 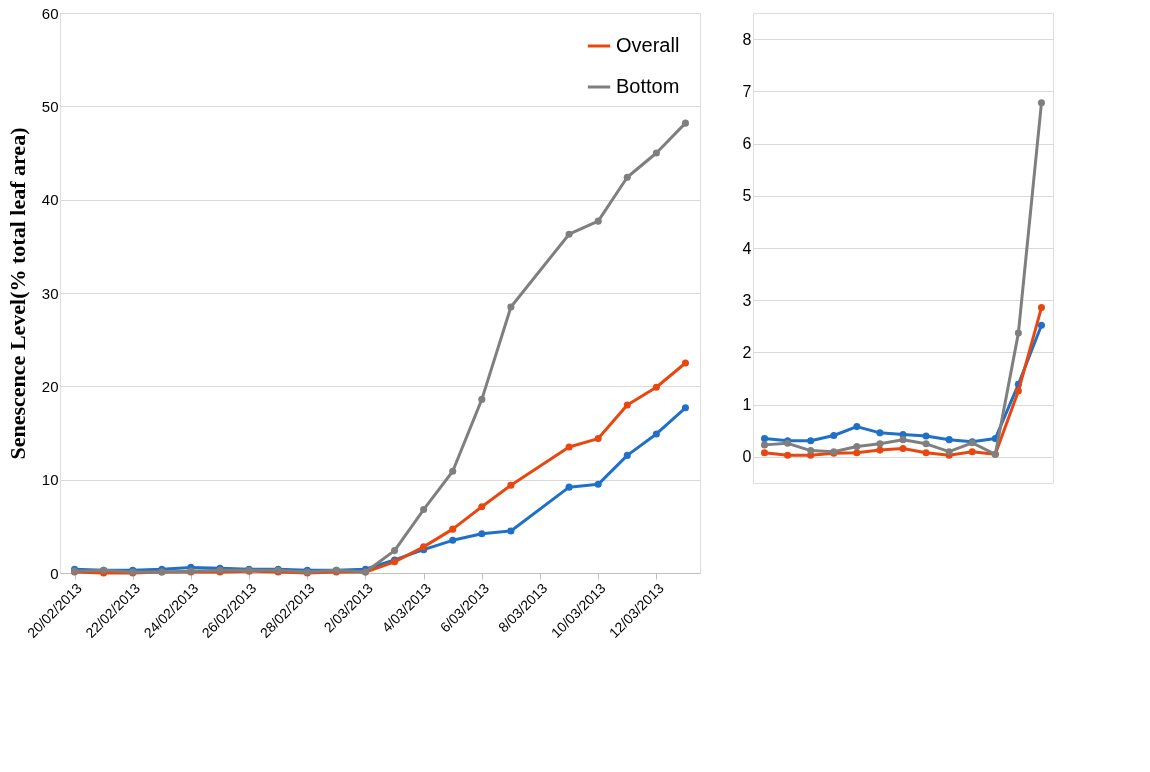 What do you see at coordinates (747, 91) in the screenshot?
I see `y-tick-label: 7` at bounding box center [747, 91].